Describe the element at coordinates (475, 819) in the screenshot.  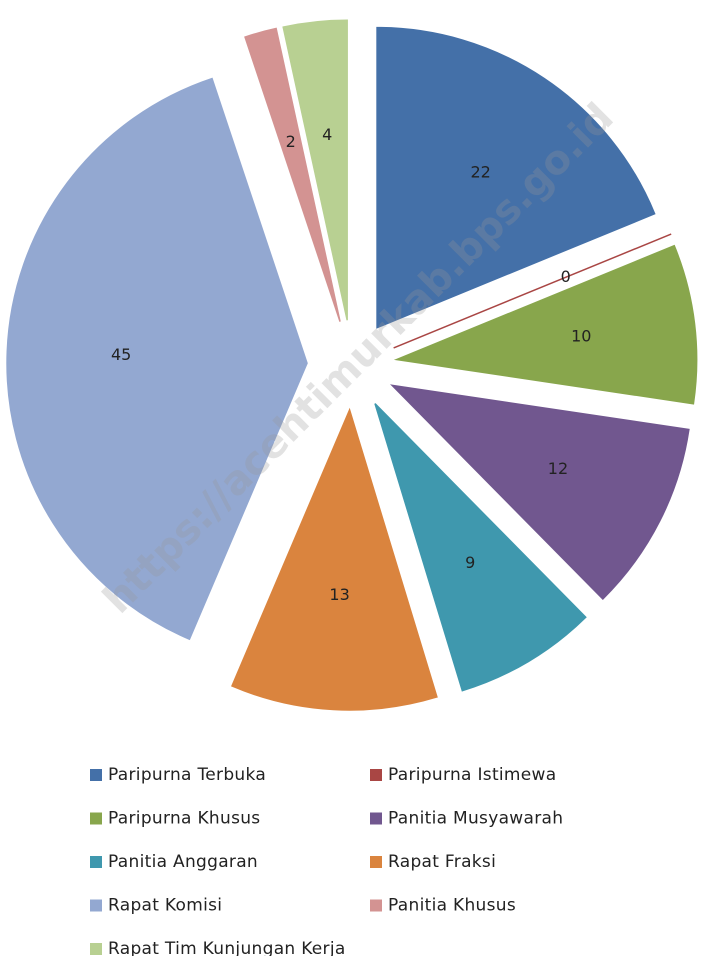
I see `legend-label: Panitia Musyawarah` at that location.